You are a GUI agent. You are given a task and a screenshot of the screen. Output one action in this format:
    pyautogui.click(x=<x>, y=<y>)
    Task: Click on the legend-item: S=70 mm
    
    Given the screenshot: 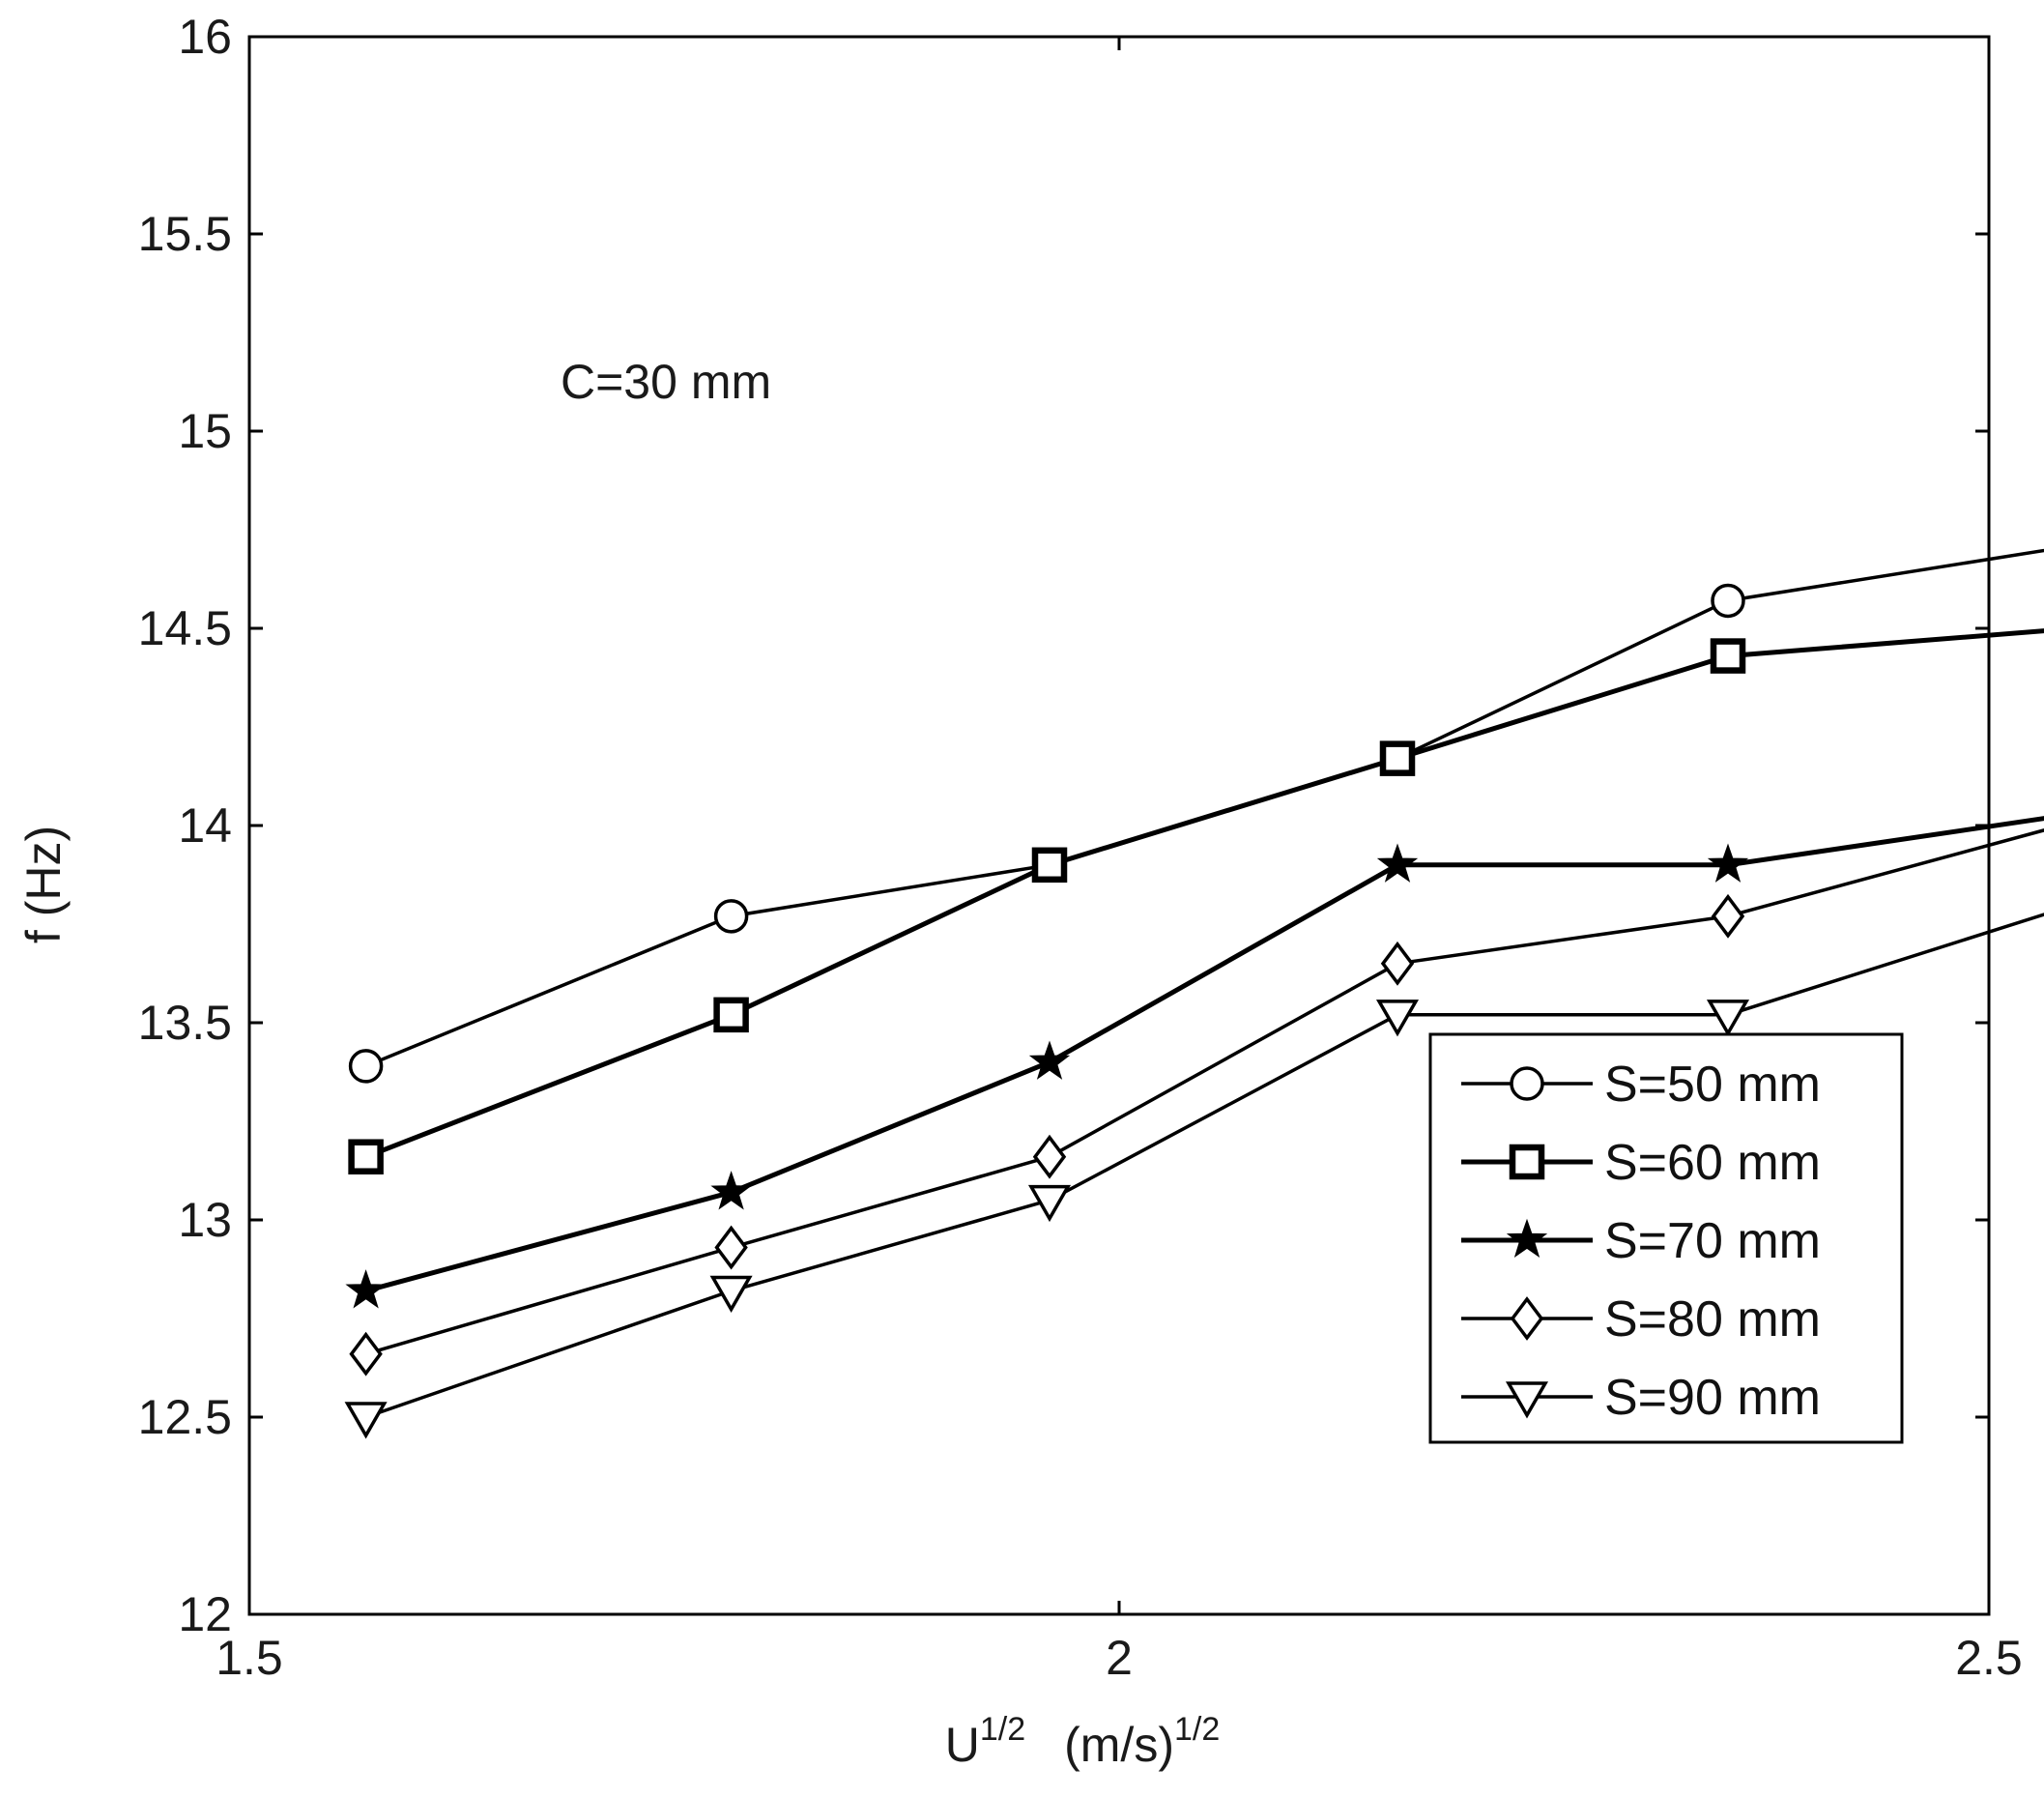 What is the action you would take?
    pyautogui.click(x=1641, y=1241)
    